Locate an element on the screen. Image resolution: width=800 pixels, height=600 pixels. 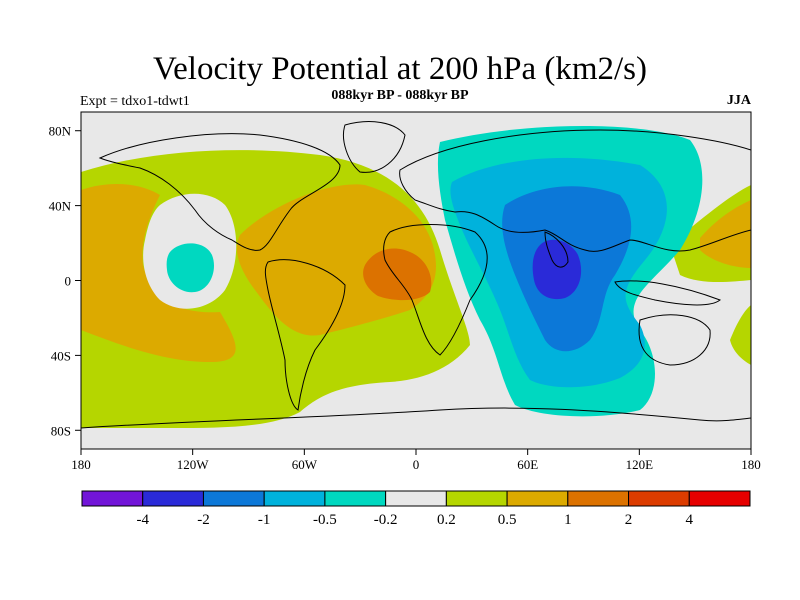
colorbar: -4 -2 -1 -0.5 -0.2 0.2 0.5 1 2 4 is located at coordinates (416, 509).